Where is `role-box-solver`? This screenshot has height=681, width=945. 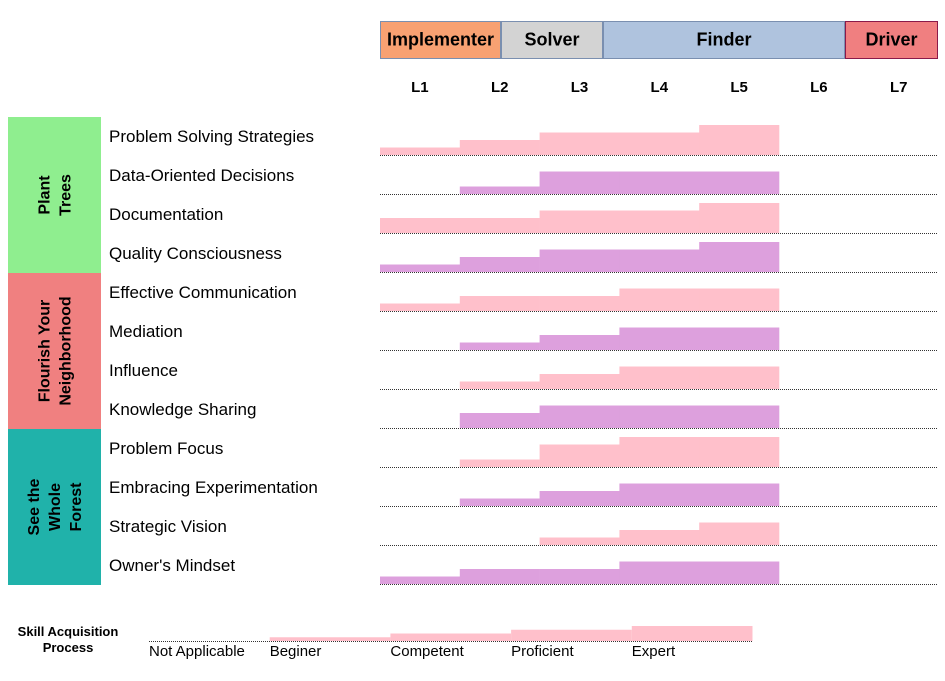 role-box-solver is located at coordinates (552, 40).